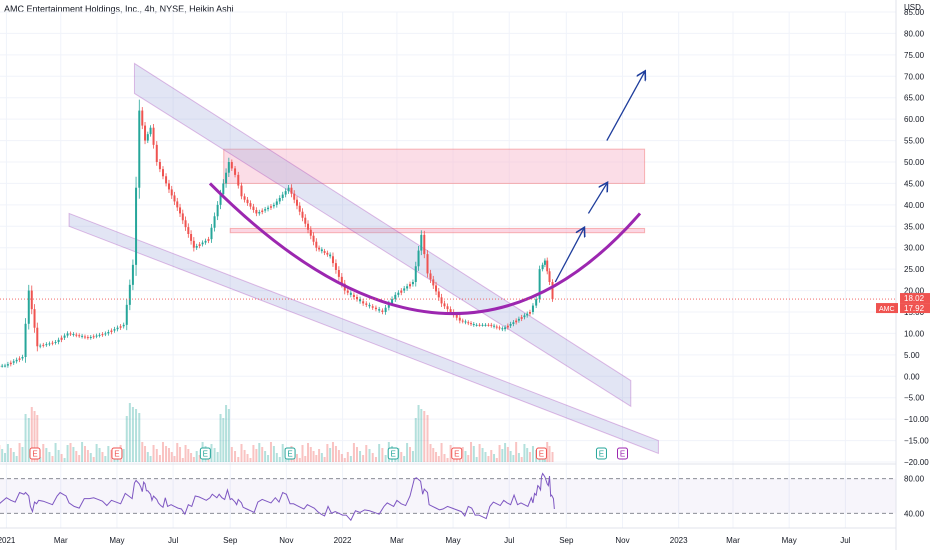 The width and height of the screenshot is (932, 550). I want to click on rsi-level-label: 40.00, so click(914, 513).